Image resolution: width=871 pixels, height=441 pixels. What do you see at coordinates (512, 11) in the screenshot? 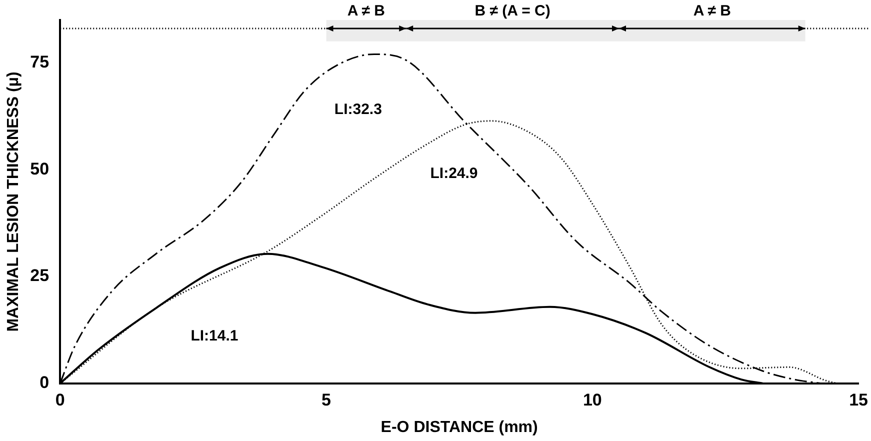
I see `band-label: B ≠ (A = C)` at bounding box center [512, 11].